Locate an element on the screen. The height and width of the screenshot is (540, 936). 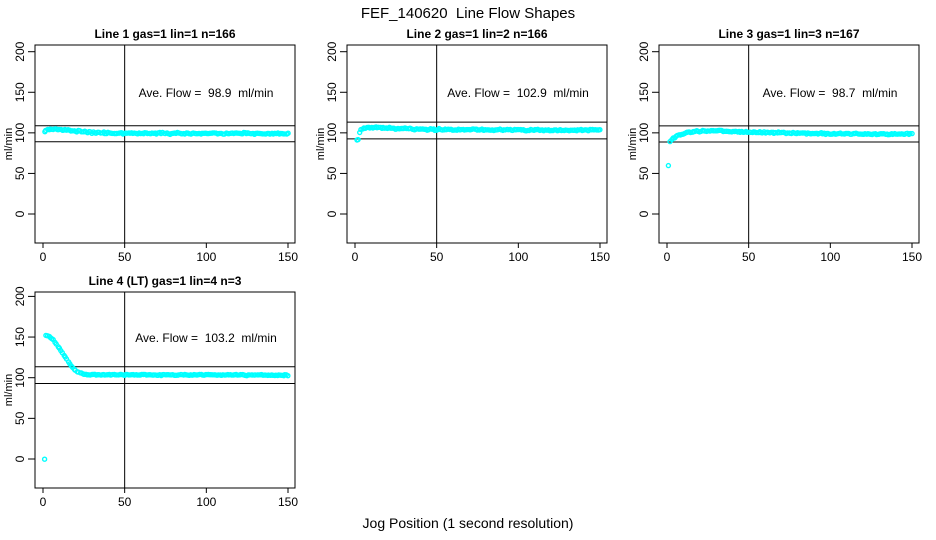
panel-2-y-tick-label: 200 is located at coordinates (332, 51).